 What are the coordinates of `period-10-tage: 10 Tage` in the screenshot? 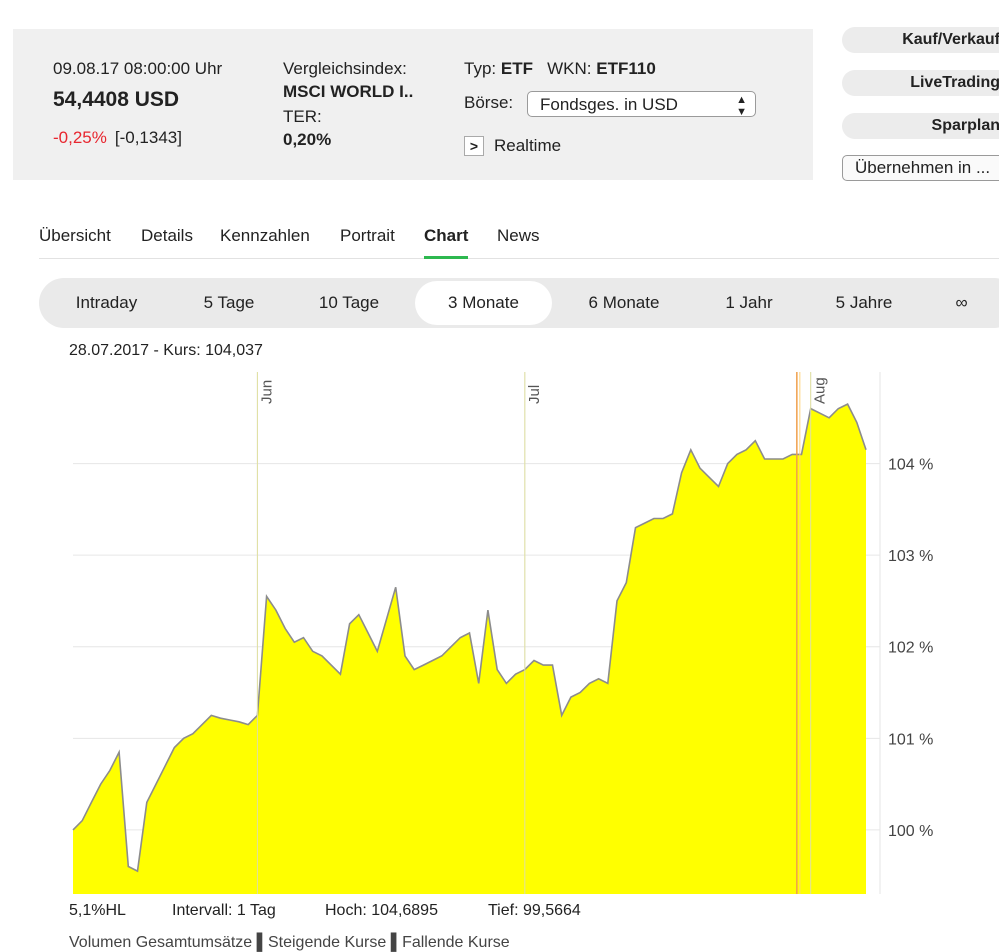 It's located at (349, 302).